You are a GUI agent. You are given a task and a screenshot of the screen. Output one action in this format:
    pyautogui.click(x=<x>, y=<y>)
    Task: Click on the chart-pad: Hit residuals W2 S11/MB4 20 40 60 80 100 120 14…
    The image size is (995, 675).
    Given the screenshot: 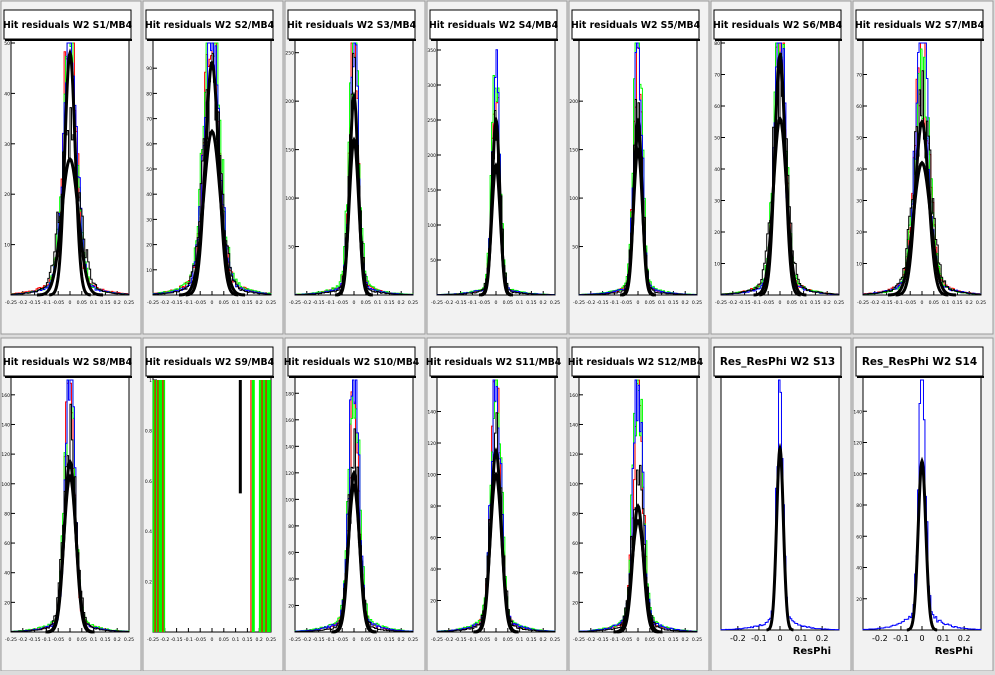 What is the action you would take?
    pyautogui.click(x=497, y=504)
    